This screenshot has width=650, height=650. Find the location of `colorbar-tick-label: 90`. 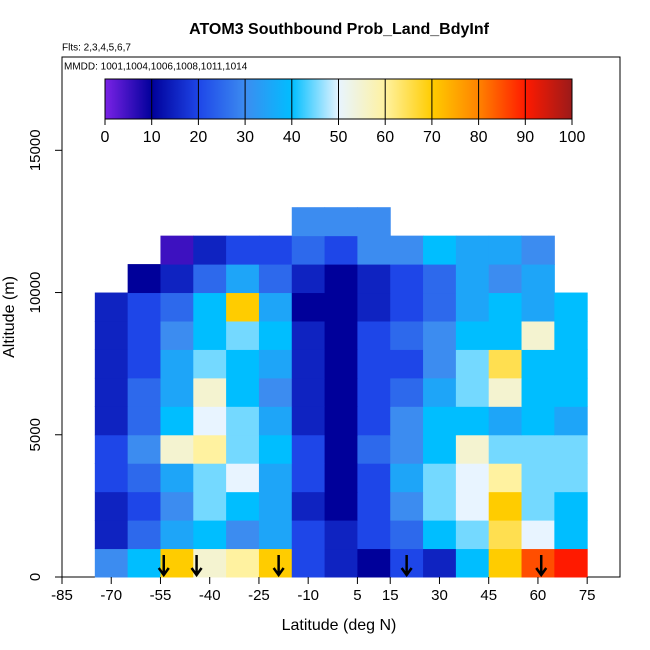

colorbar-tick-label: 90 is located at coordinates (525, 137).